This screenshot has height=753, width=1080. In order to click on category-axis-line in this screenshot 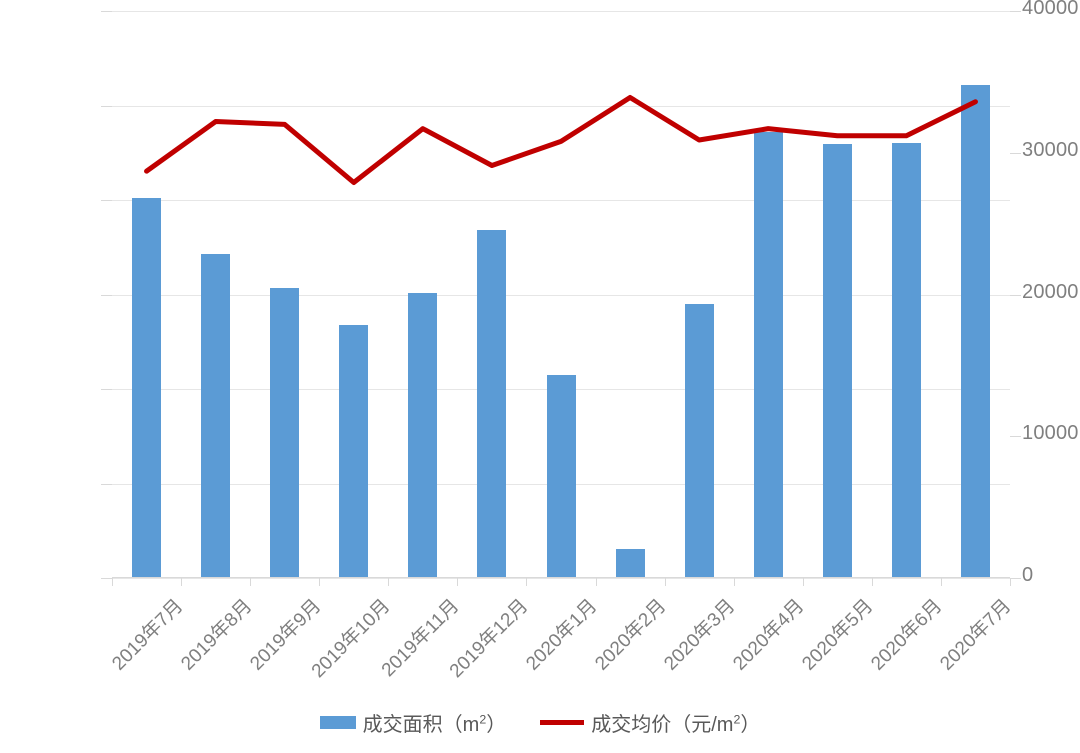, I will do `click(561, 577)`.